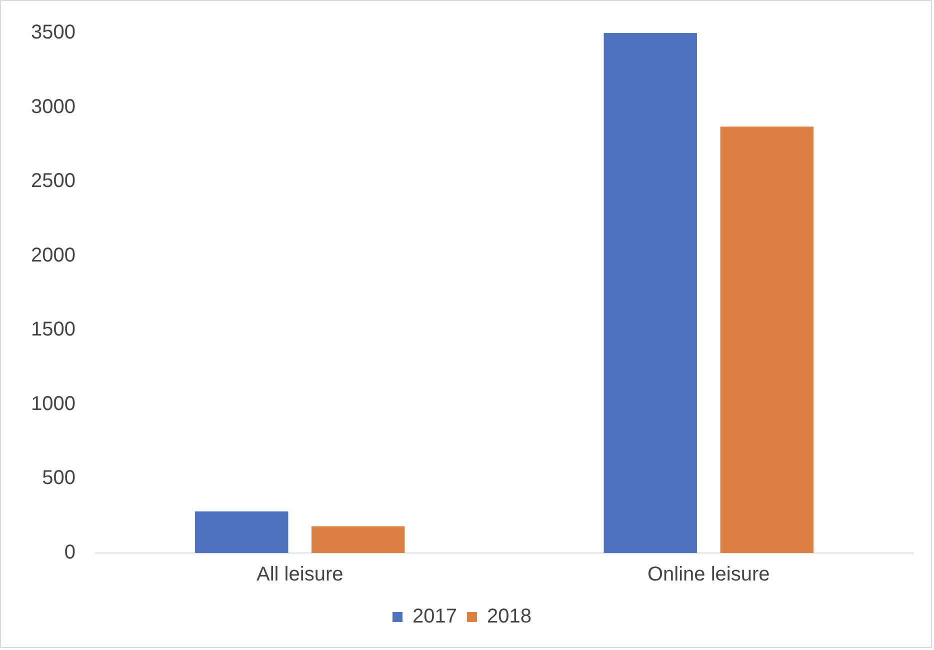  I want to click on legend-label: 2018, so click(509, 617).